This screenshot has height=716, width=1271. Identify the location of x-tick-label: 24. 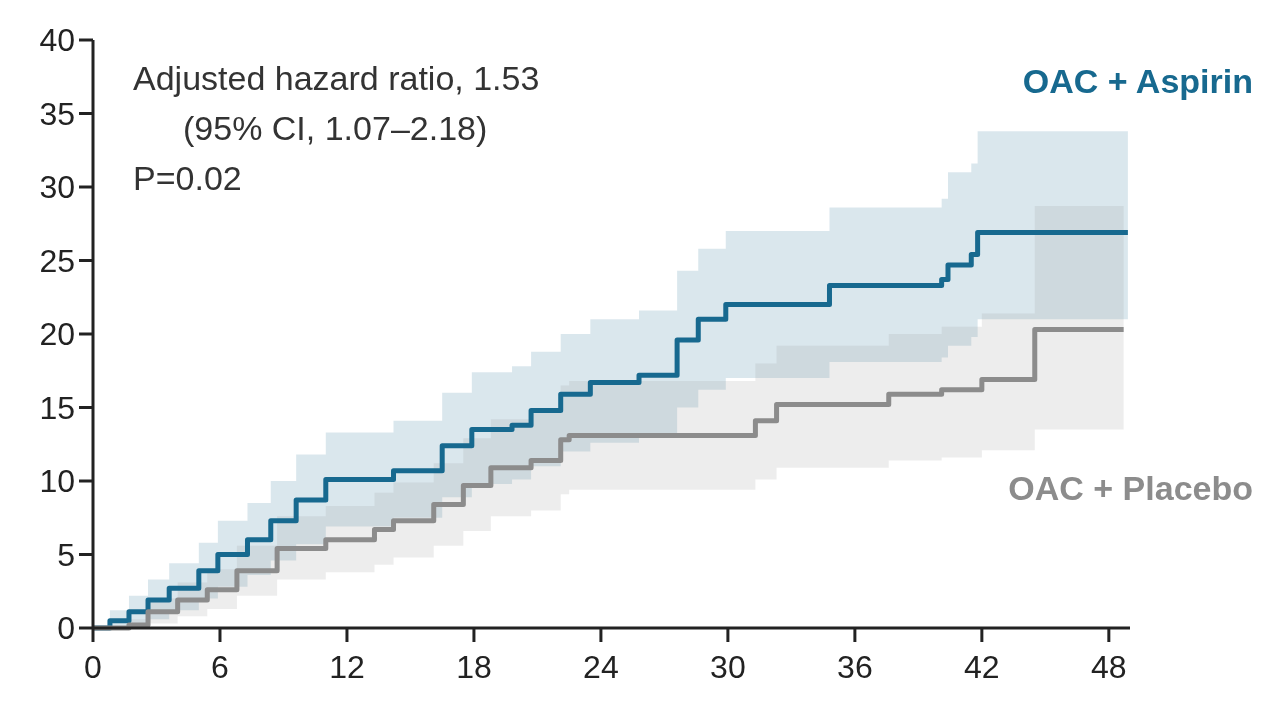
(601, 667).